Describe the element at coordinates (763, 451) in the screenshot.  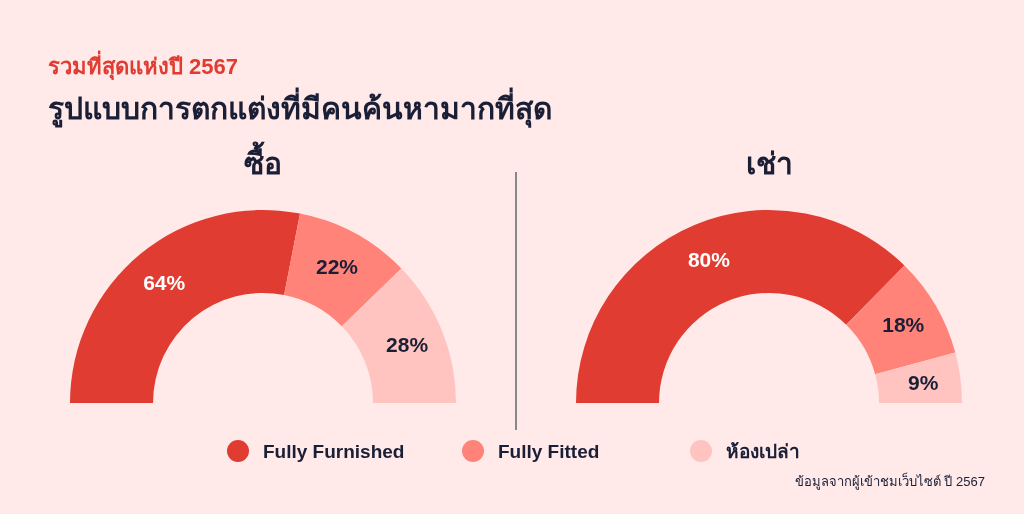
I see `legend-label: ห้องเปล่า` at that location.